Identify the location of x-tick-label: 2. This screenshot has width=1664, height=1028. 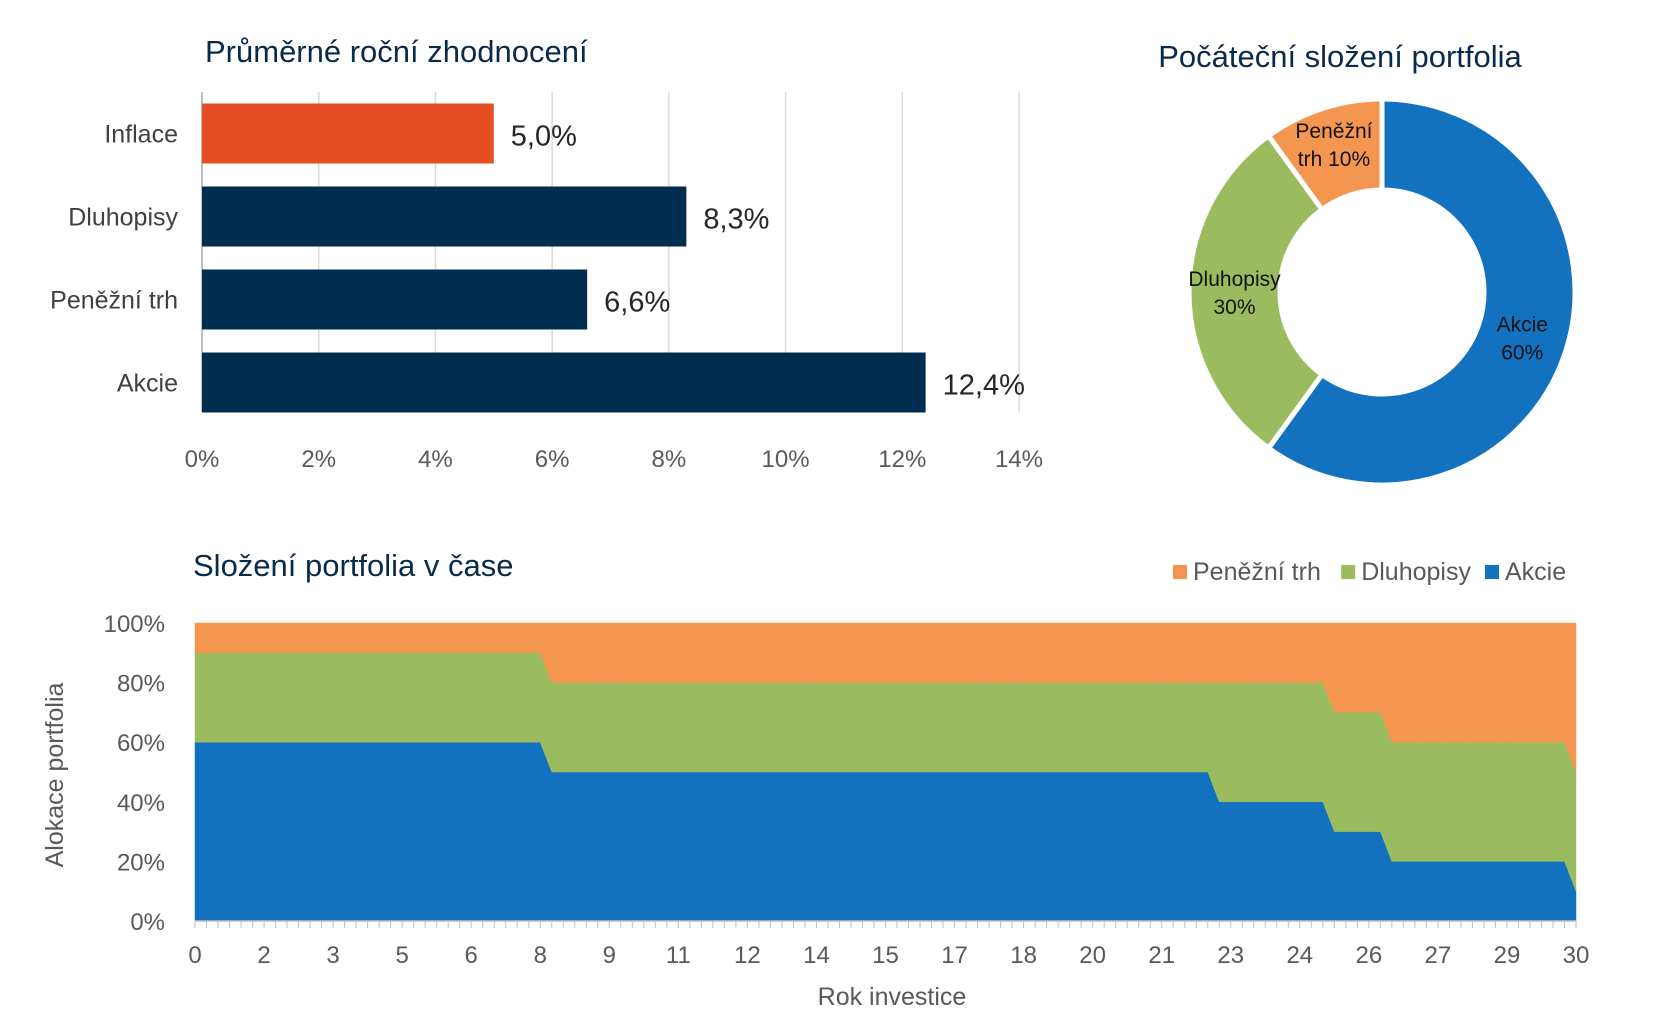
(263, 955).